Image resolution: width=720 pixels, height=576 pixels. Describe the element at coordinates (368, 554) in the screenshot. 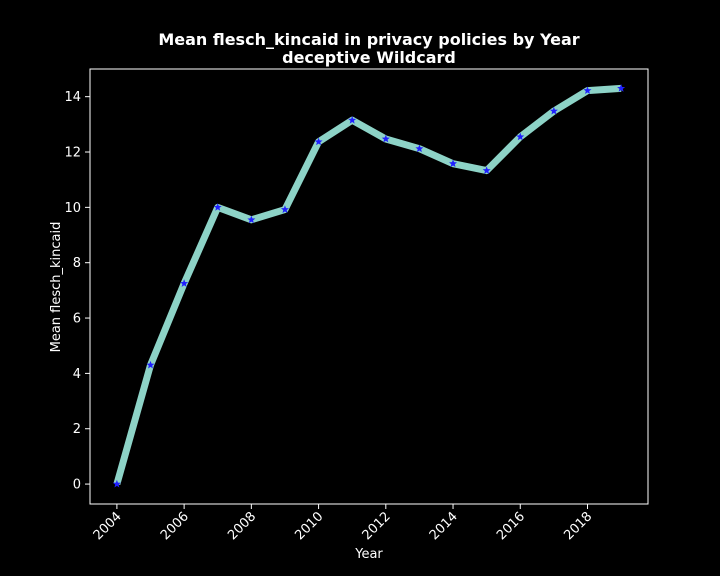

I see `x-axis-label: Year` at that location.